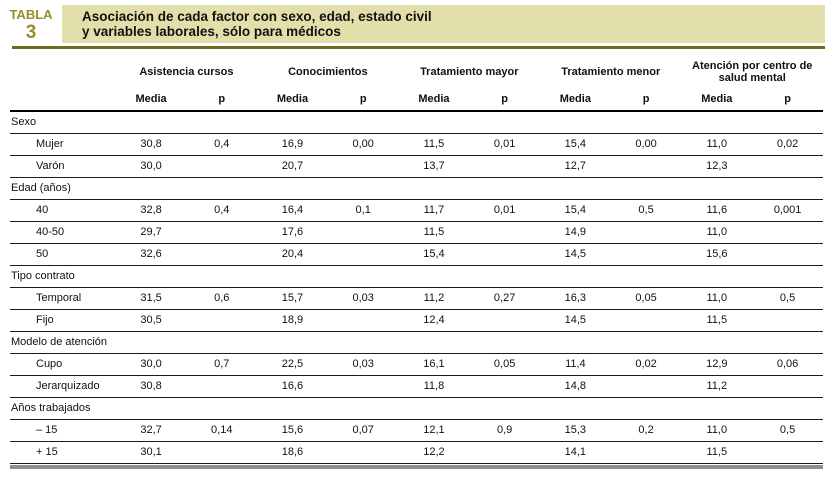 The image size is (825, 480). What do you see at coordinates (292, 364) in the screenshot?
I see `media-value-cell: 22,5` at bounding box center [292, 364].